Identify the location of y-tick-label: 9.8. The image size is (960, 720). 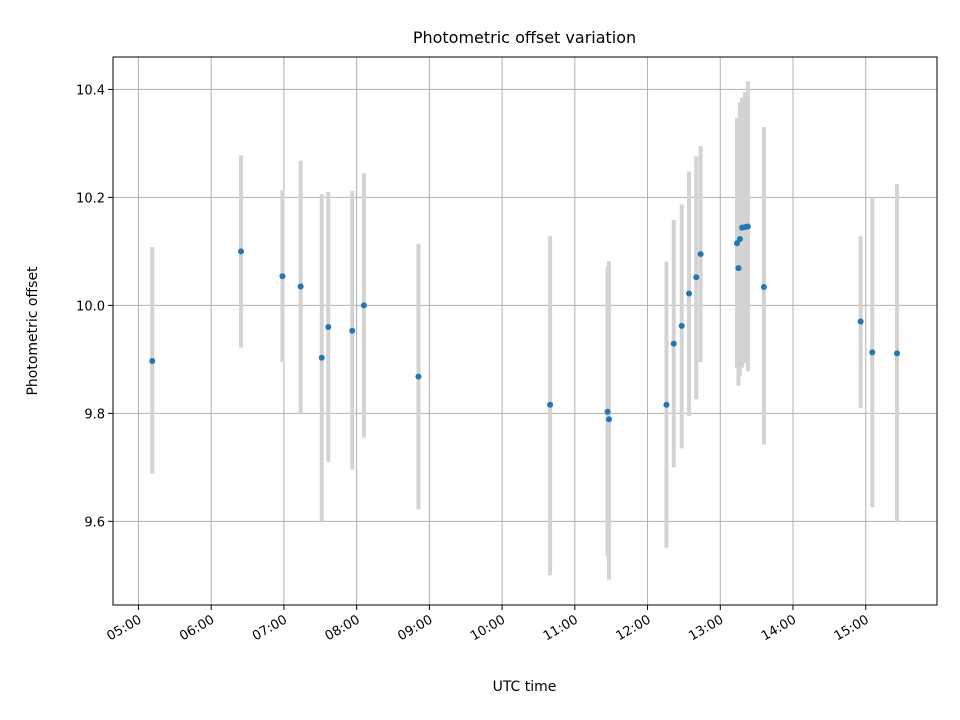
(94, 414).